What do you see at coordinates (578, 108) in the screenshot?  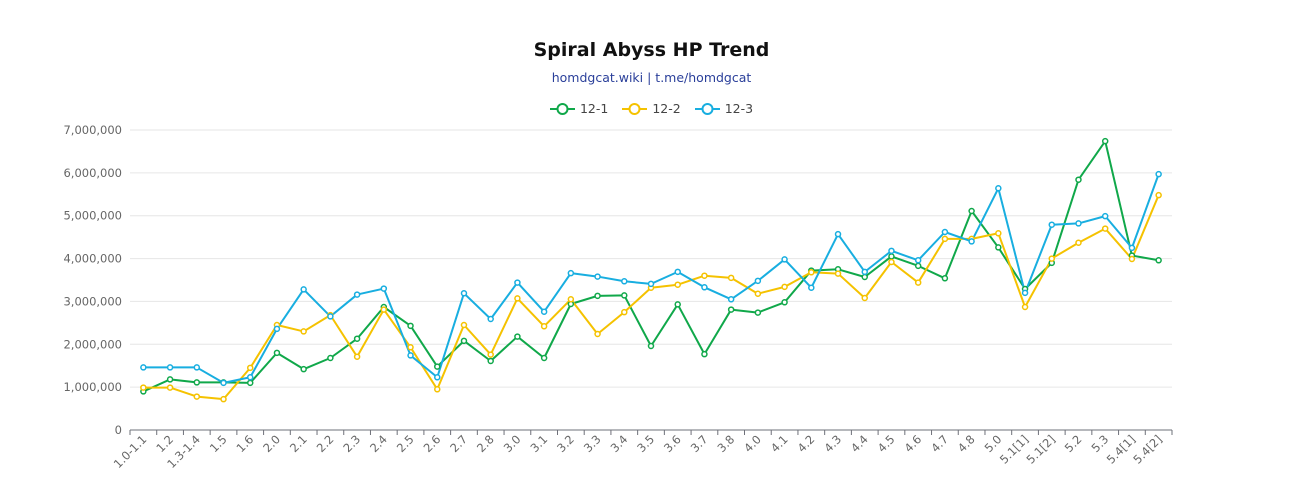 I see `legend-item-12-1: 12-1` at bounding box center [578, 108].